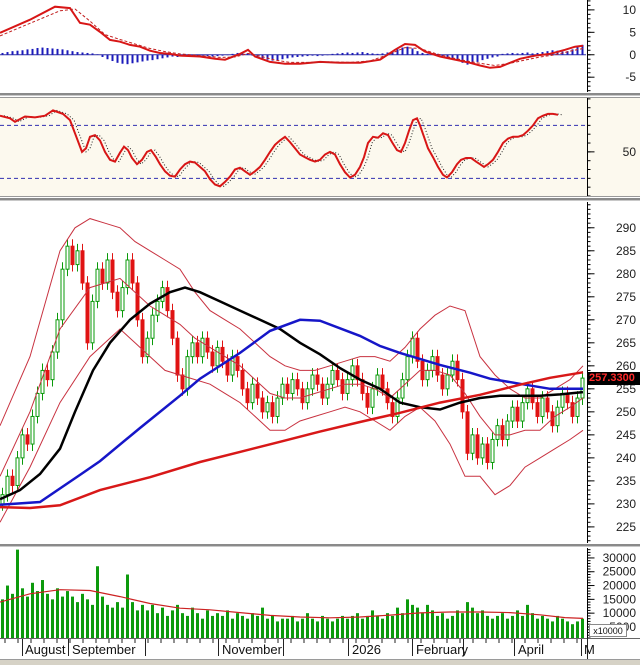 The image size is (640, 665). What do you see at coordinates (442, 649) in the screenshot?
I see `month-label: February` at bounding box center [442, 649].